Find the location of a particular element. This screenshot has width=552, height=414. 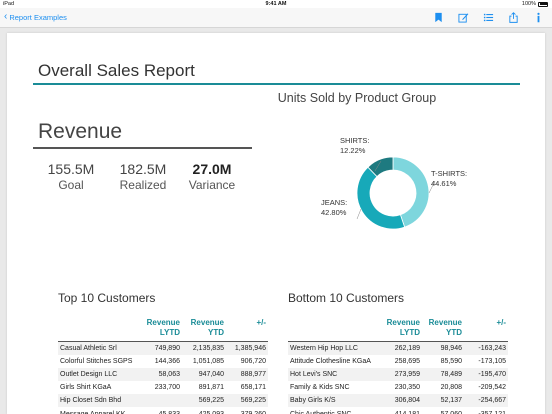

table-row: Girls Shirt KGaA 233,700 891,871 658,171 is located at coordinates (163, 387).